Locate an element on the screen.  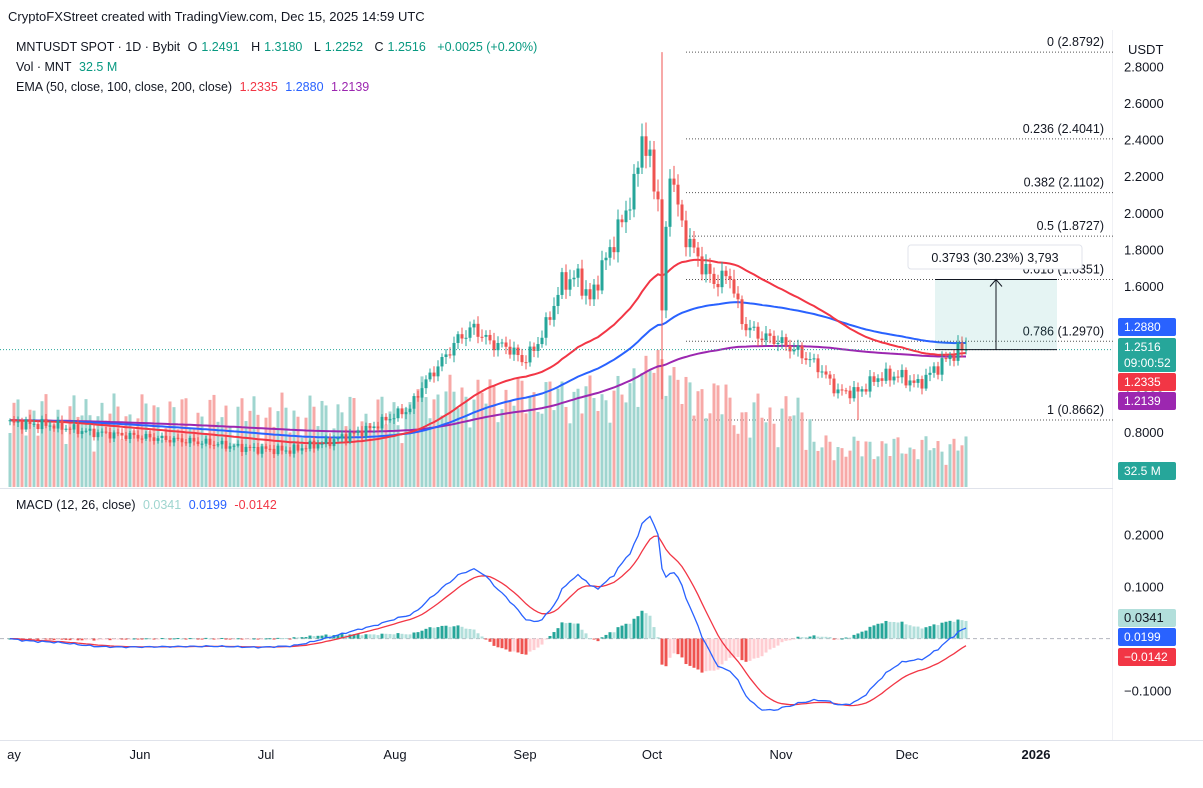
ema200-badge-bg is located at coordinates (1147, 401).